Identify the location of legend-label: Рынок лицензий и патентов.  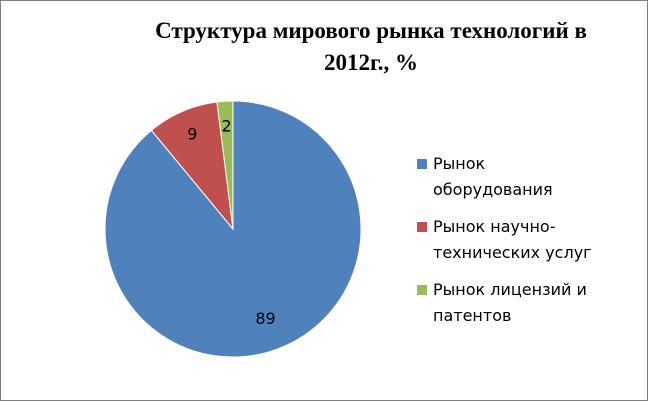
(510, 302).